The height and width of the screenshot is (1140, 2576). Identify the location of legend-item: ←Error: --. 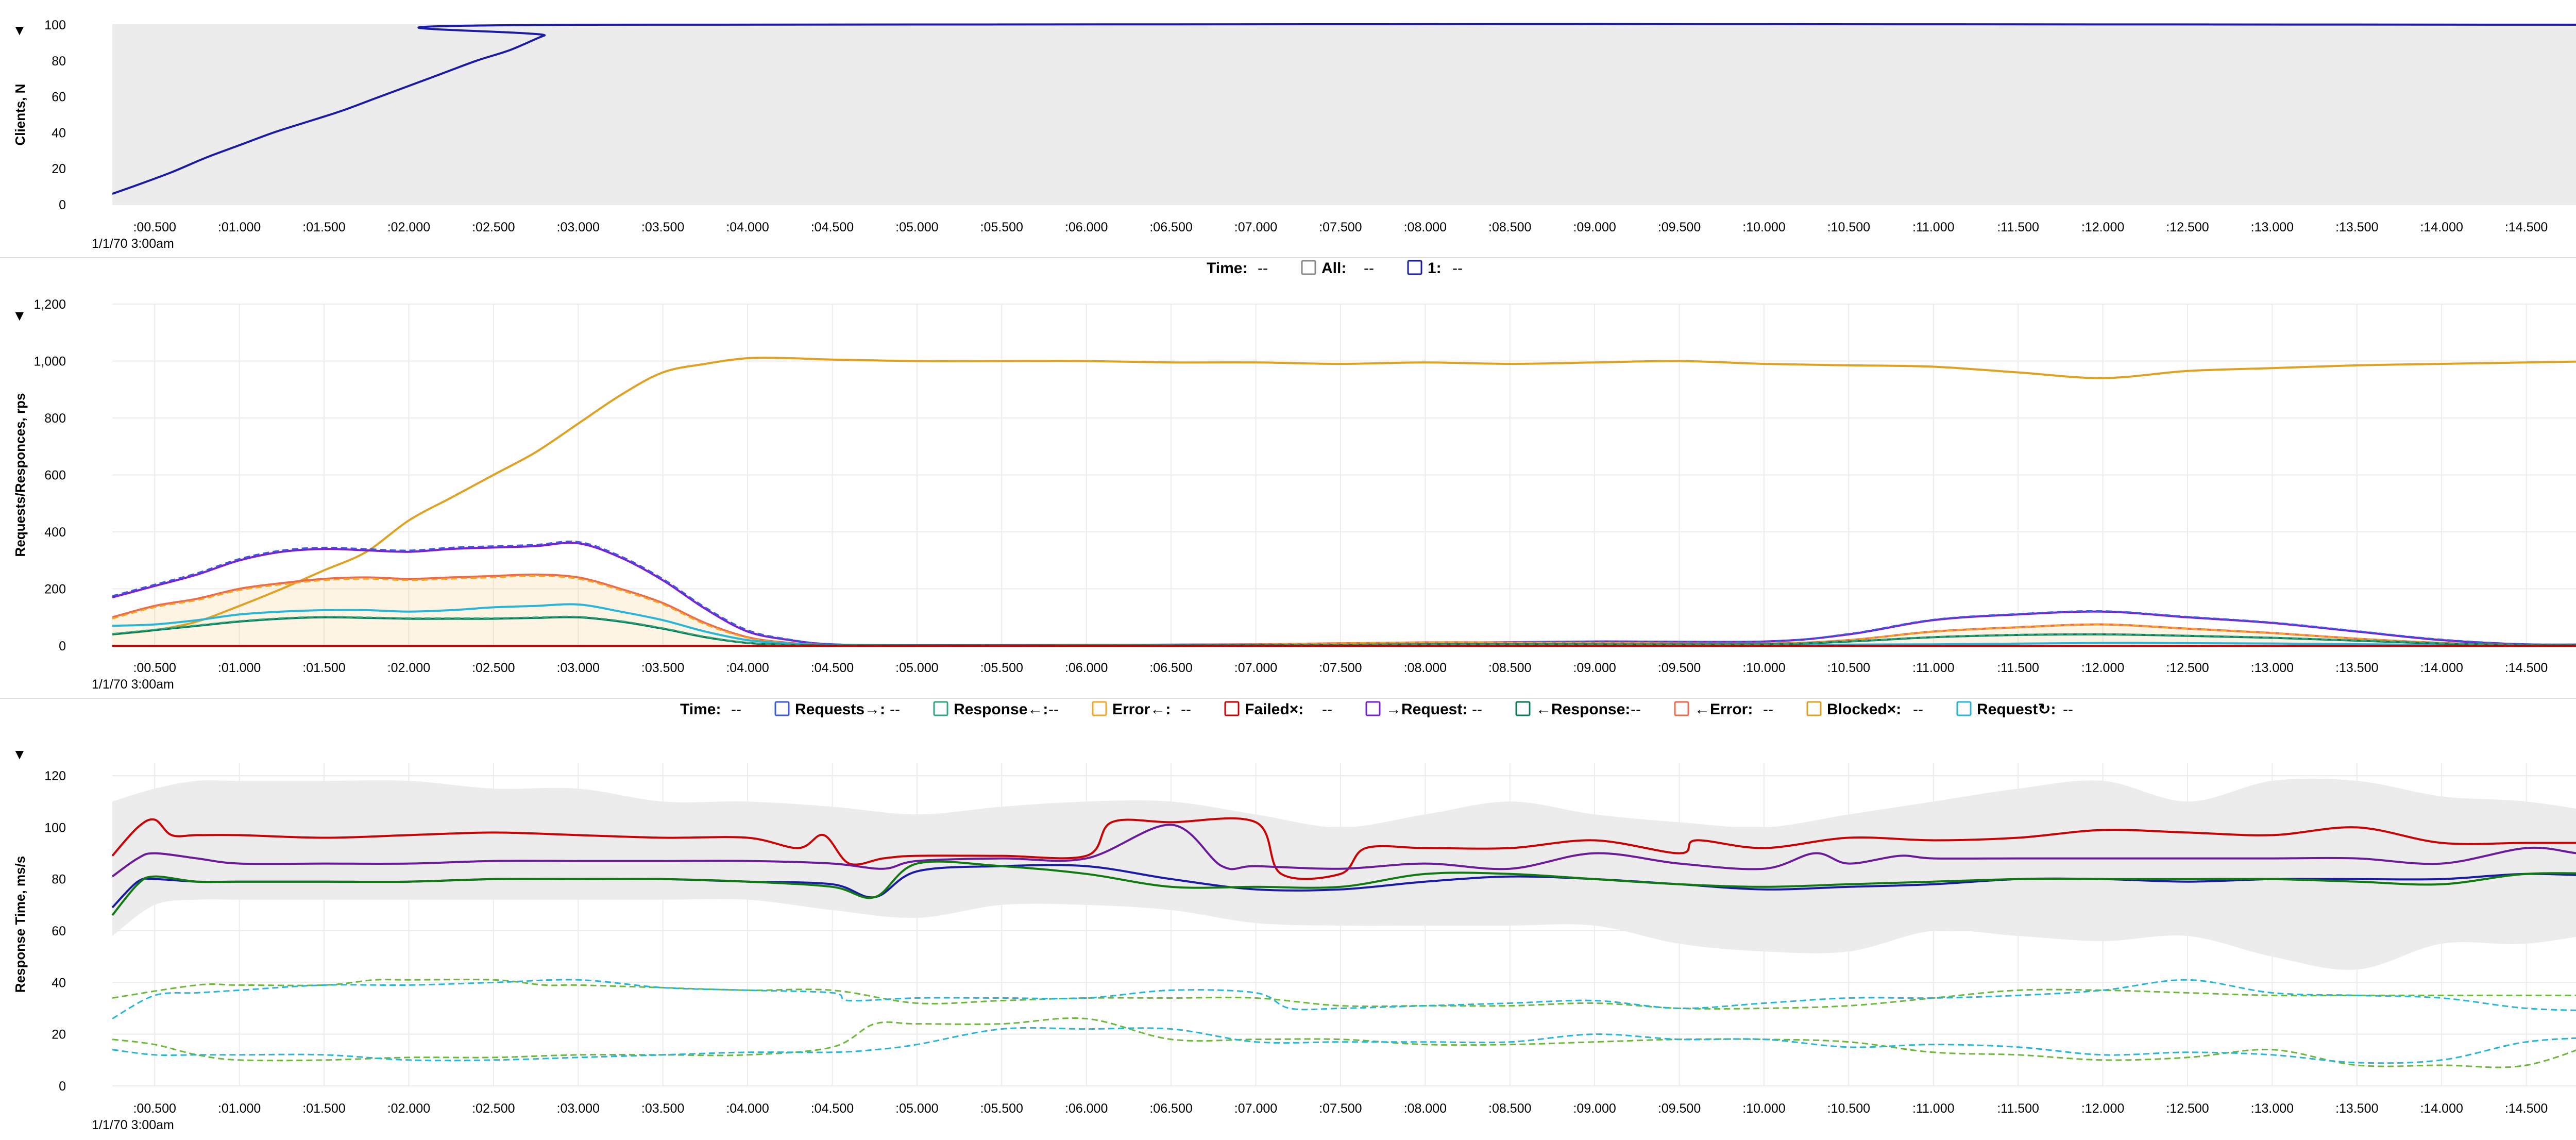
(1723, 710).